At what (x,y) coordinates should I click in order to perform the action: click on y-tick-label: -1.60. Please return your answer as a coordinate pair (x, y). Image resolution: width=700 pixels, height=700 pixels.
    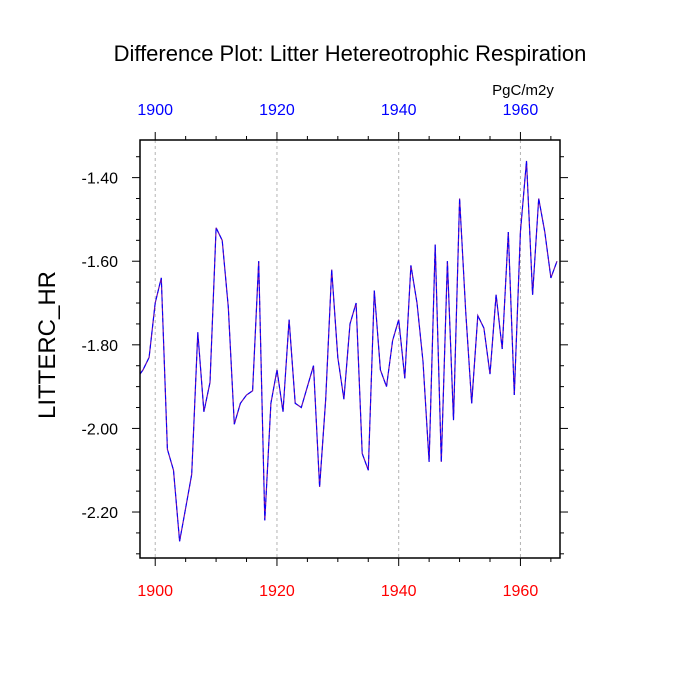
    Looking at the image, I should click on (100, 262).